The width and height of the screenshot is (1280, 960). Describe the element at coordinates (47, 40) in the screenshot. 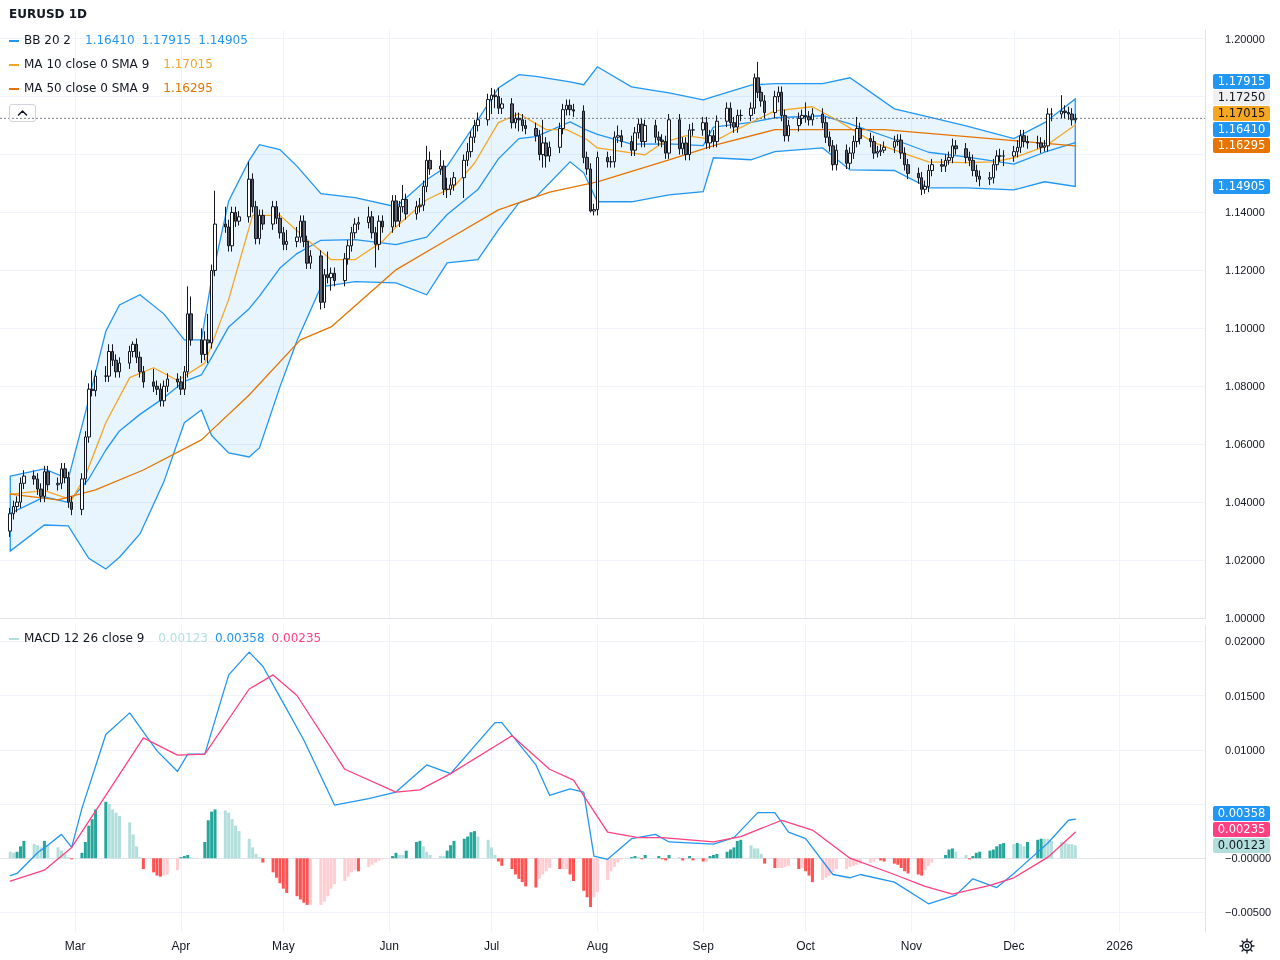

I see `legend-label: BB 20 2` at that location.